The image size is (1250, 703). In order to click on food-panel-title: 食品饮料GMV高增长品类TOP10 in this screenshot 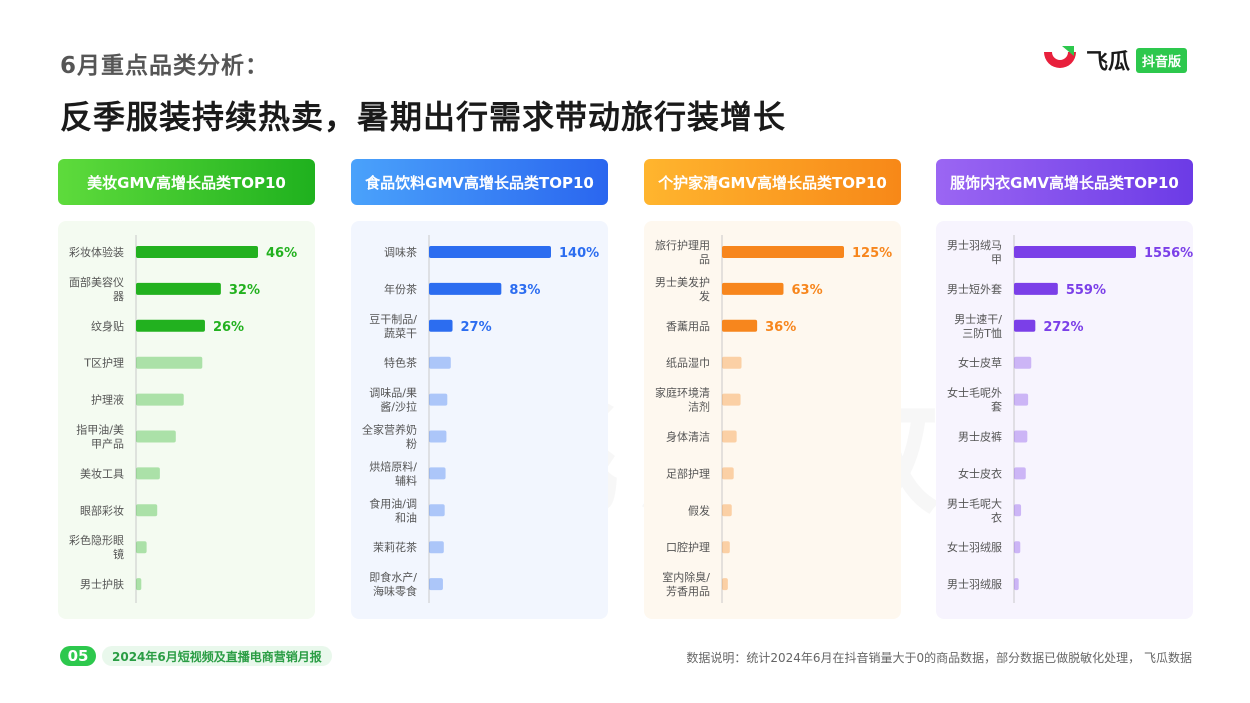, I will do `click(479, 182)`.